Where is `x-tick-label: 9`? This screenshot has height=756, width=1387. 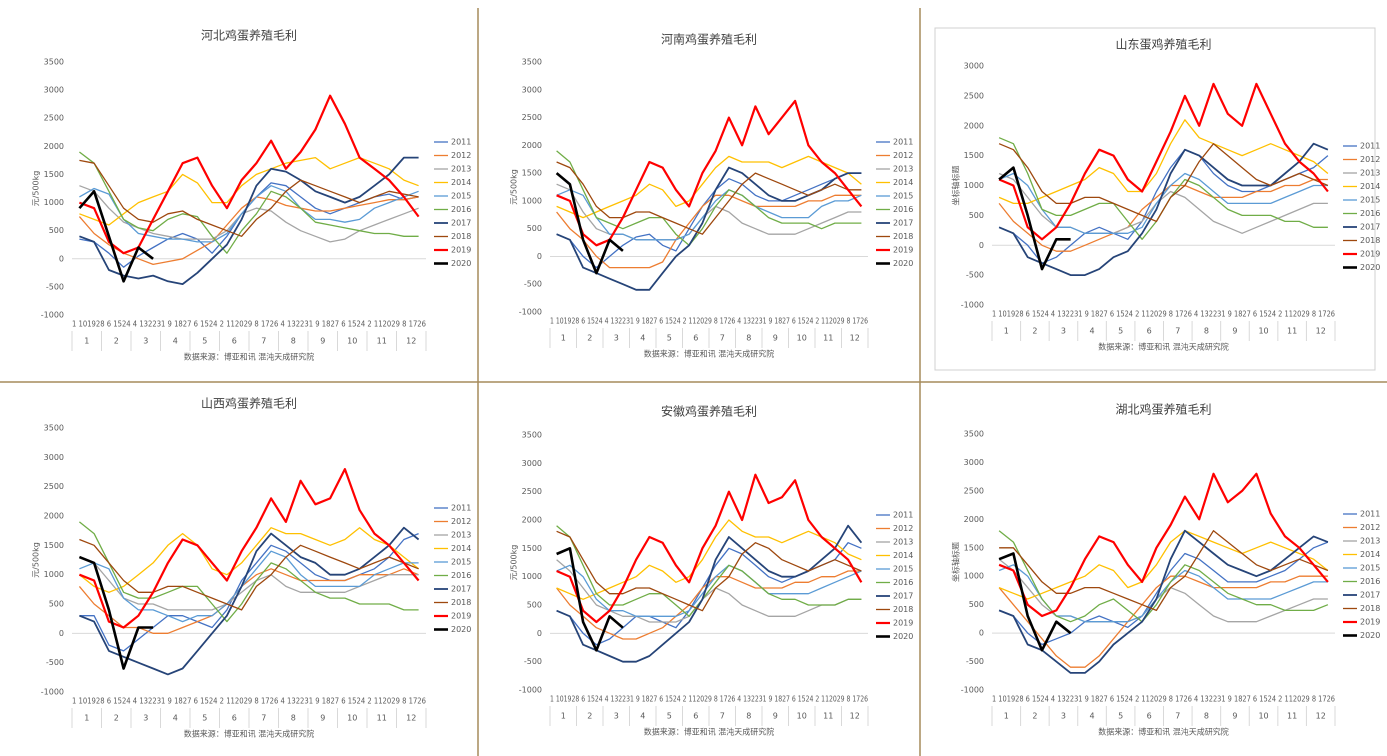
x-tick-label: 9 is located at coordinates (322, 341).